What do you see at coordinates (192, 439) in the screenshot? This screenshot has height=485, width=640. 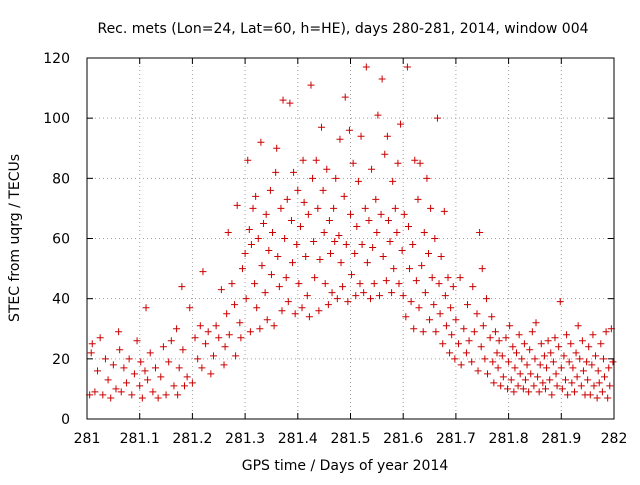 I see `x-tick-label: 281.2` at bounding box center [192, 439].